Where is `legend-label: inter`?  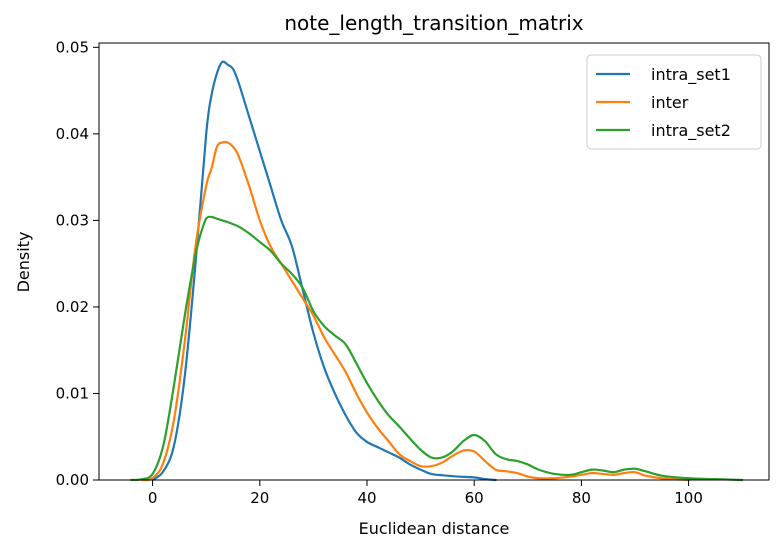 legend-label: inter is located at coordinates (670, 102).